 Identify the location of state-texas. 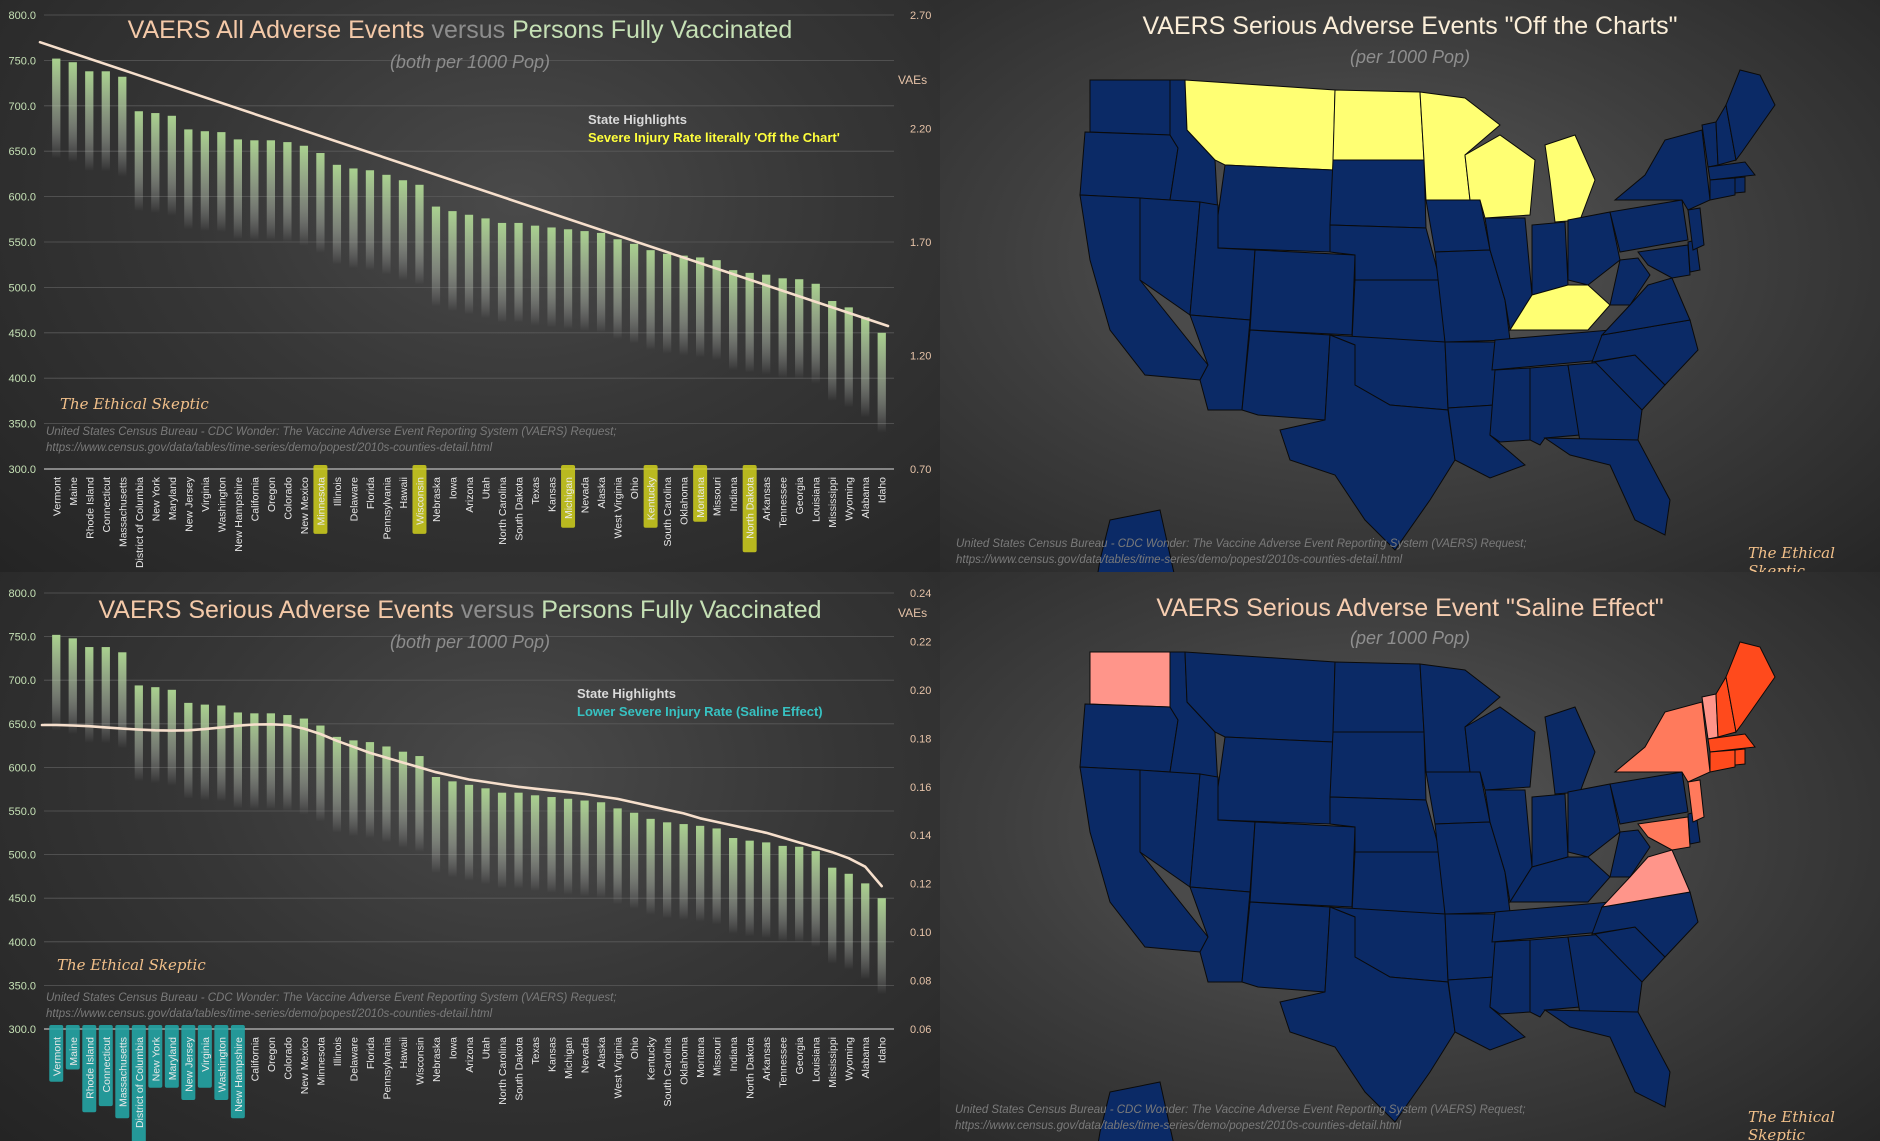
(1367, 442).